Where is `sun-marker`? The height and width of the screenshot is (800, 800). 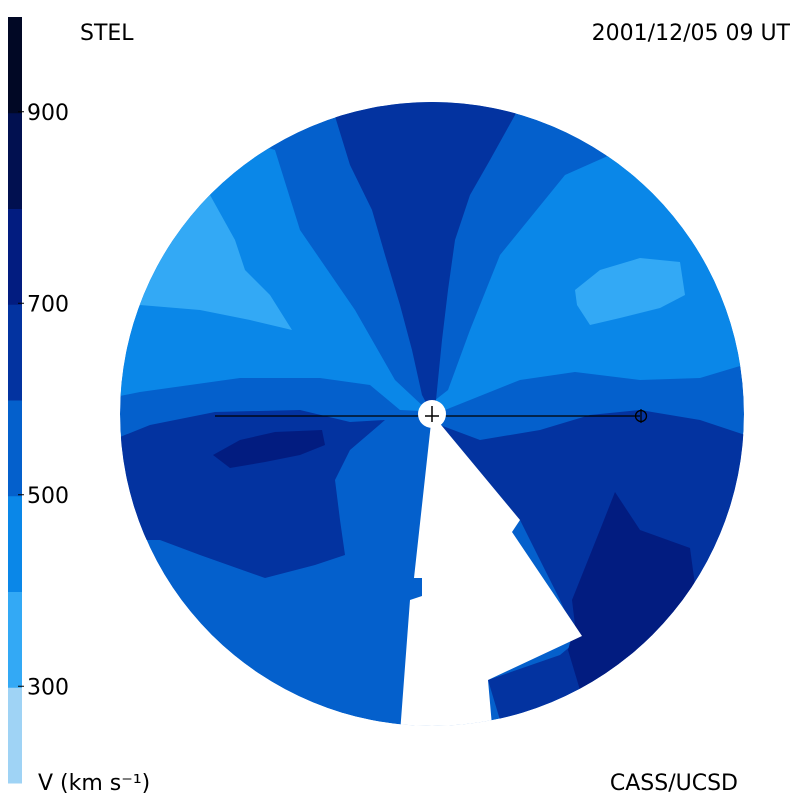 sun-marker is located at coordinates (432, 414).